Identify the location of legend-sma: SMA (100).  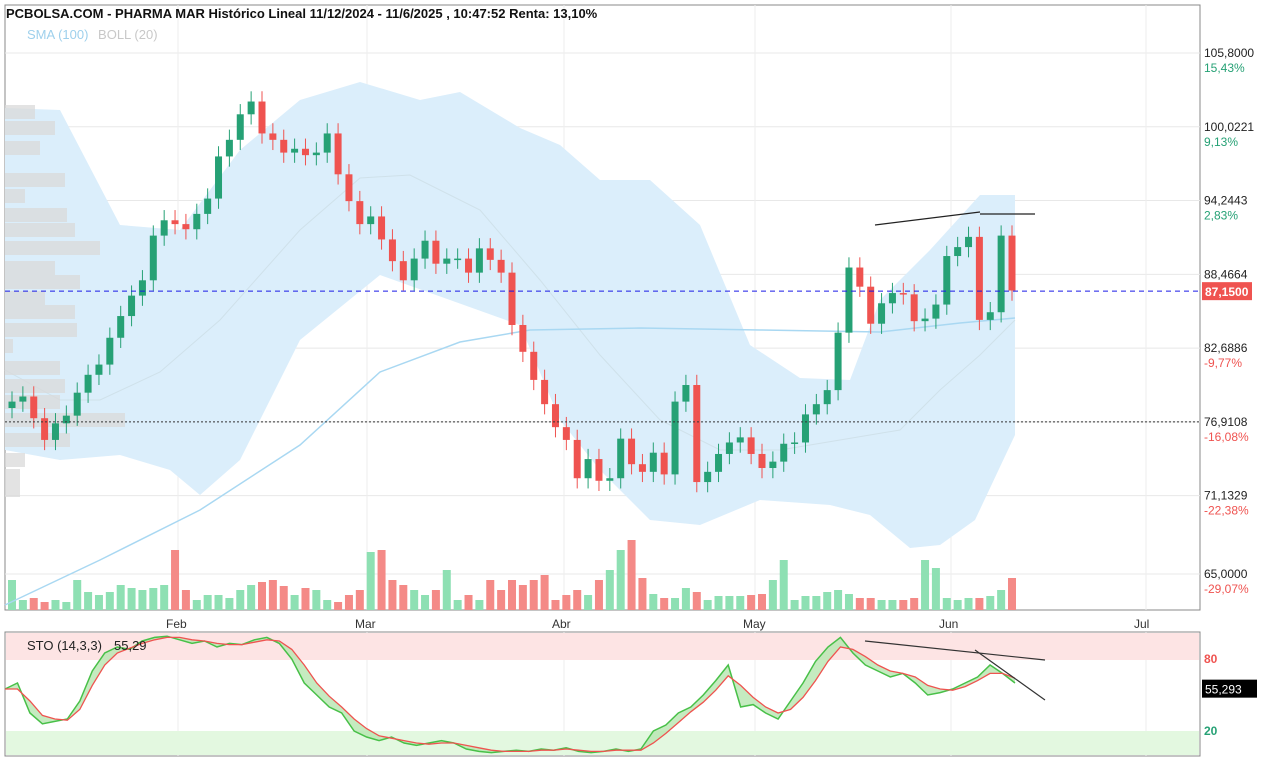
(58, 34).